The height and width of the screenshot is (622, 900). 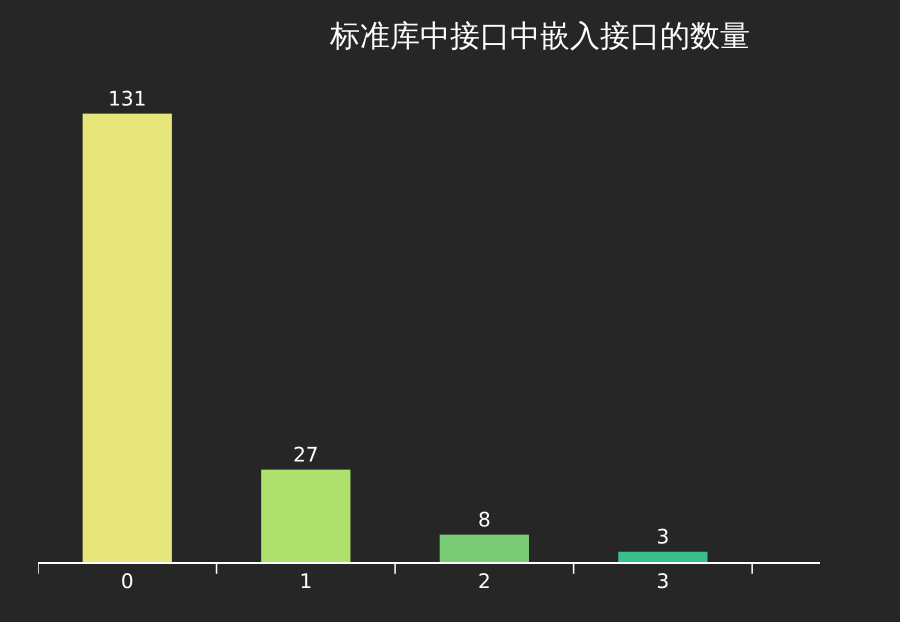 I want to click on chart-title: 标准库中接口中嵌入接口的数量, so click(x=539, y=36).